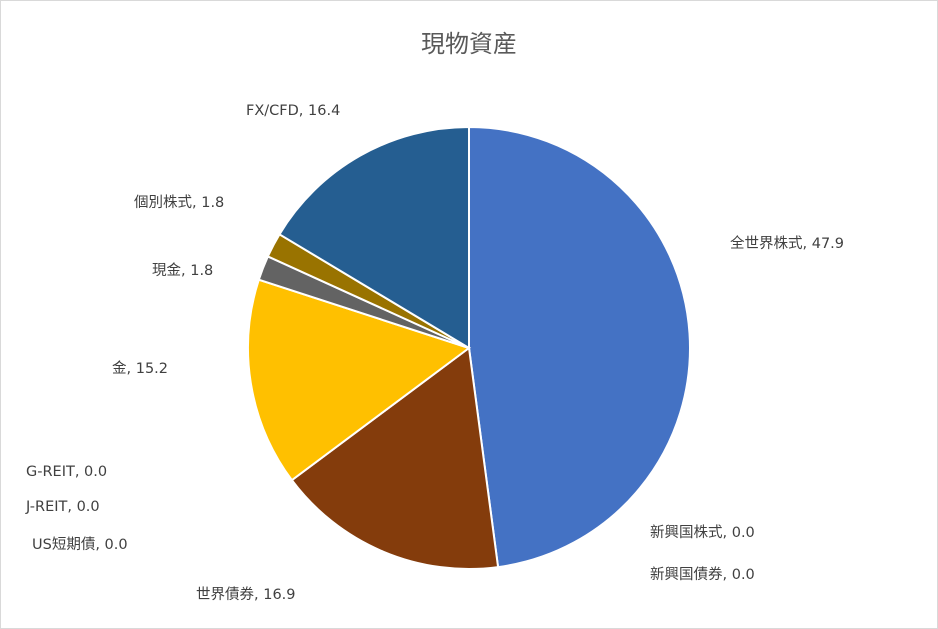 The width and height of the screenshot is (938, 629). Describe the element at coordinates (140, 368) in the screenshot. I see `data-label-7: 金, 15.2` at that location.